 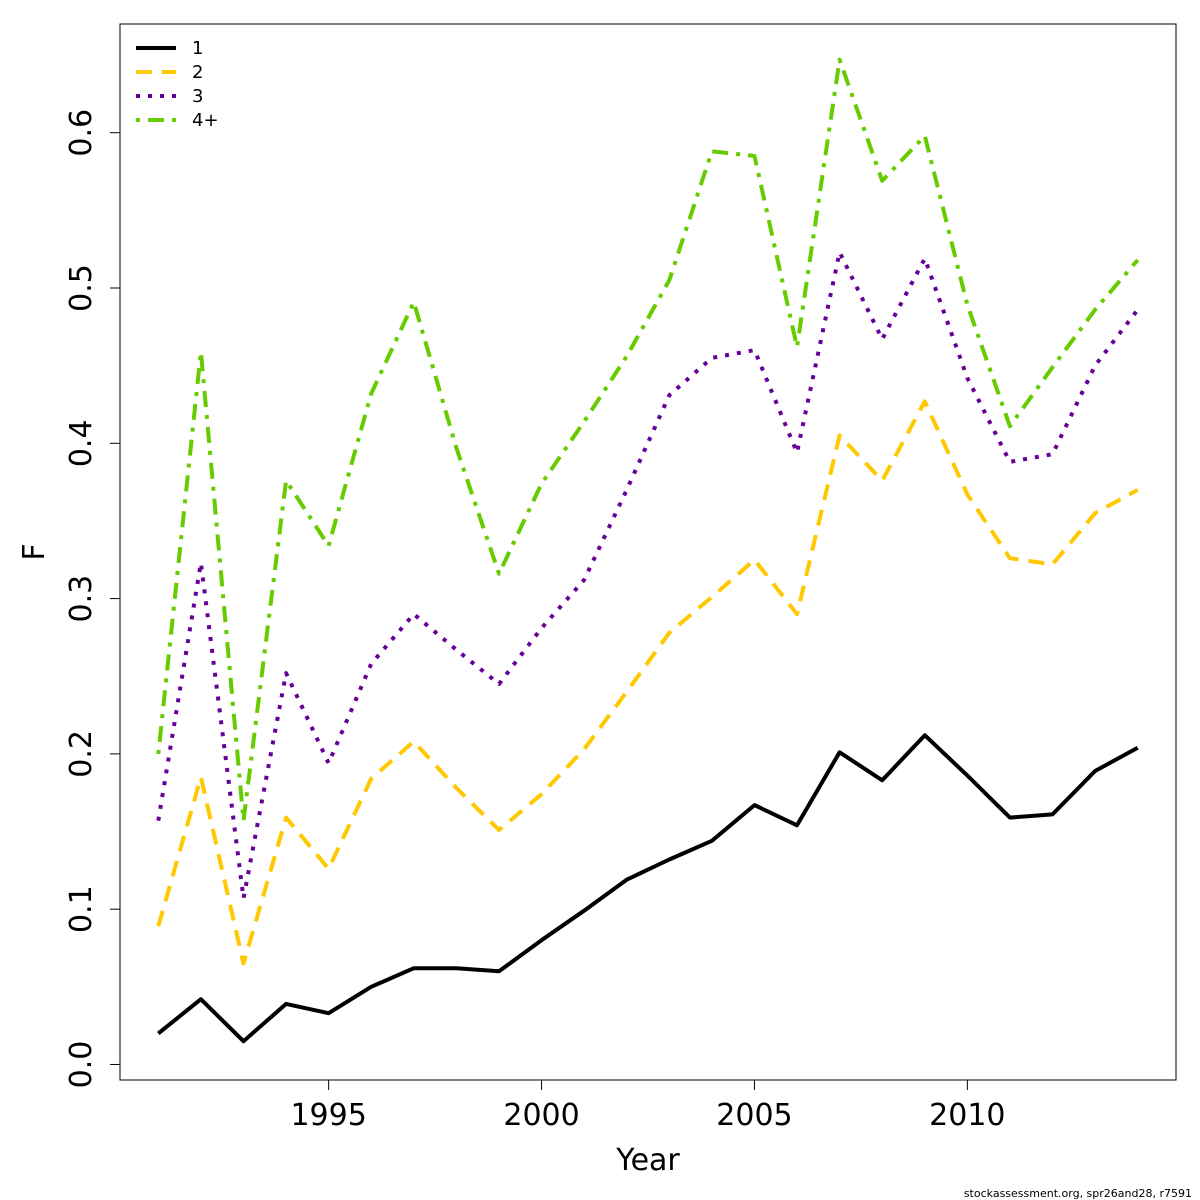 I want to click on credit-text: stockassessment.org, spr26and28, r7591, so click(x=1078, y=1193).